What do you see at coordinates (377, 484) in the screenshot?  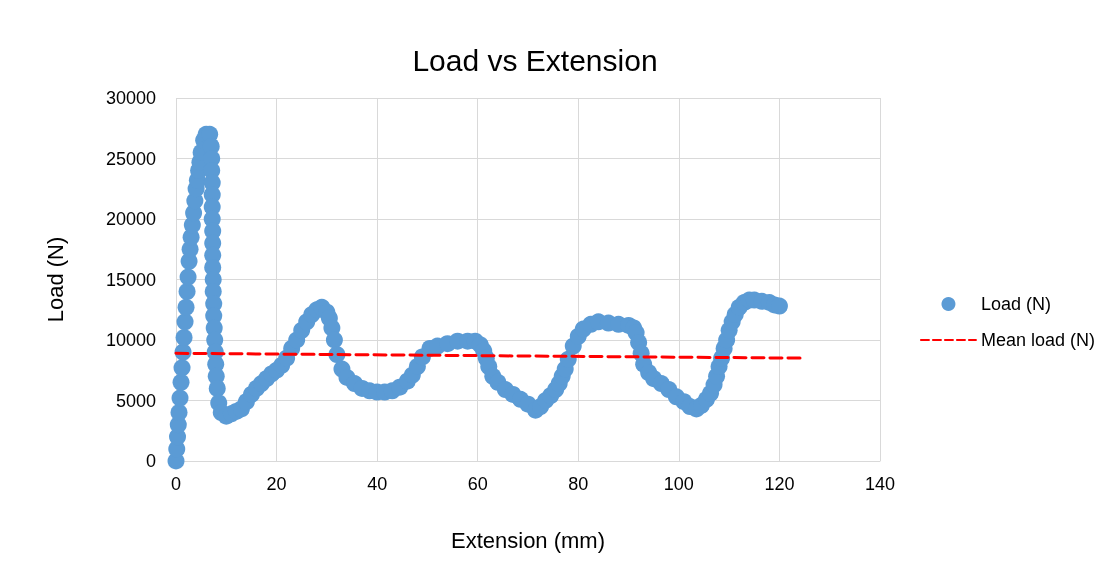 I see `x-tick-label: 40` at bounding box center [377, 484].